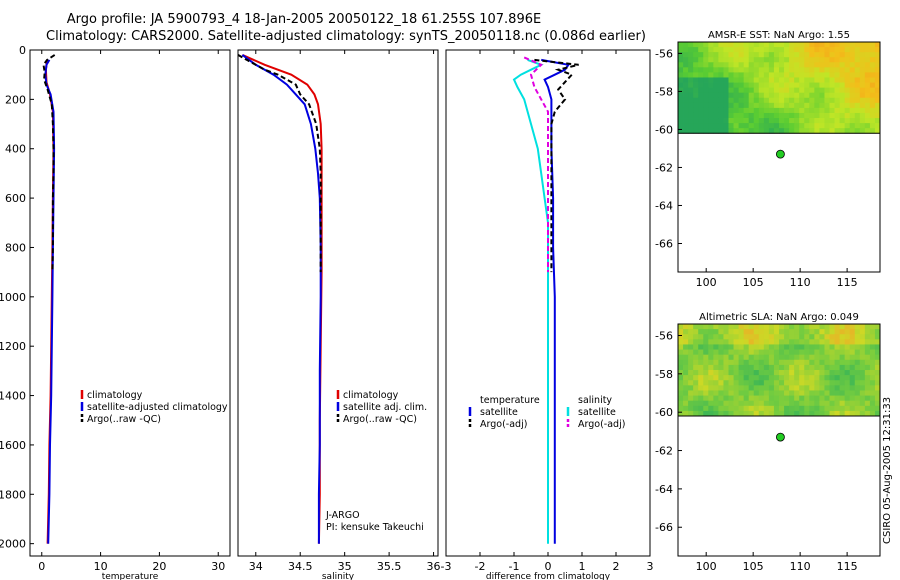  What do you see at coordinates (664, 91) in the screenshot?
I see `sst-map-ytick-label: -58` at bounding box center [664, 91].